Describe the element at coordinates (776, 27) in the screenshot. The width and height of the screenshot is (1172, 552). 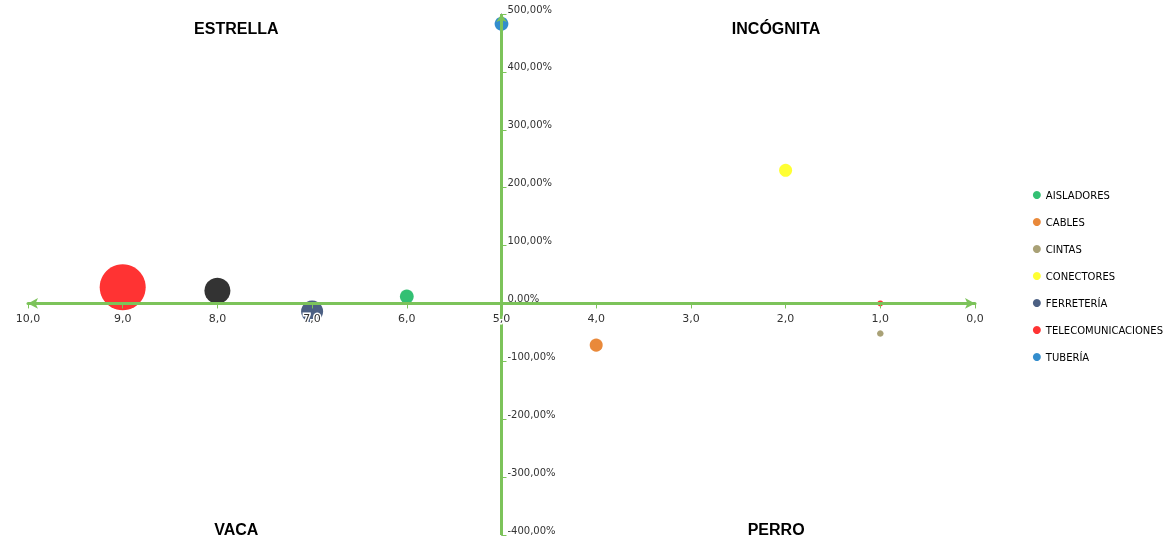
I see `annotation: INCÓGNITA` at that location.